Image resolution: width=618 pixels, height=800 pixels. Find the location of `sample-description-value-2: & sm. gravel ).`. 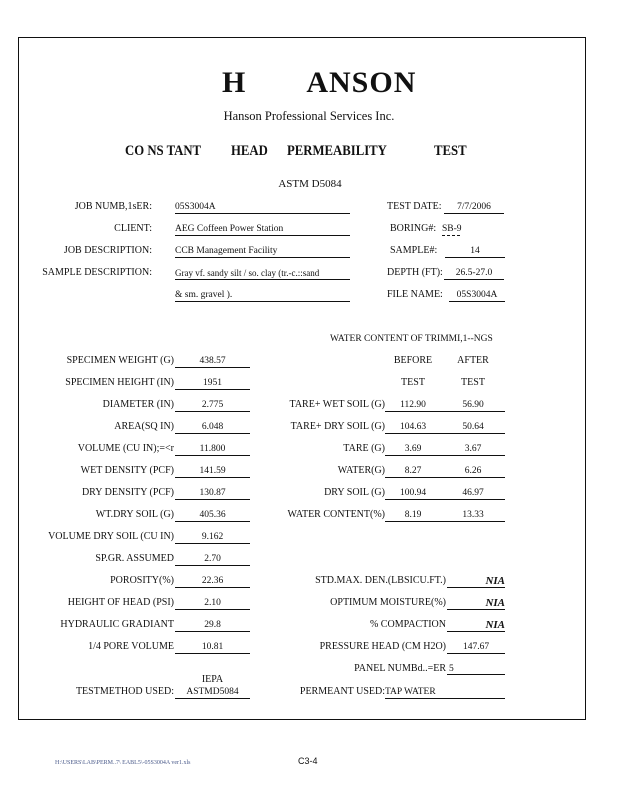

sample-description-value-2: & sm. gravel ). is located at coordinates (262, 295).